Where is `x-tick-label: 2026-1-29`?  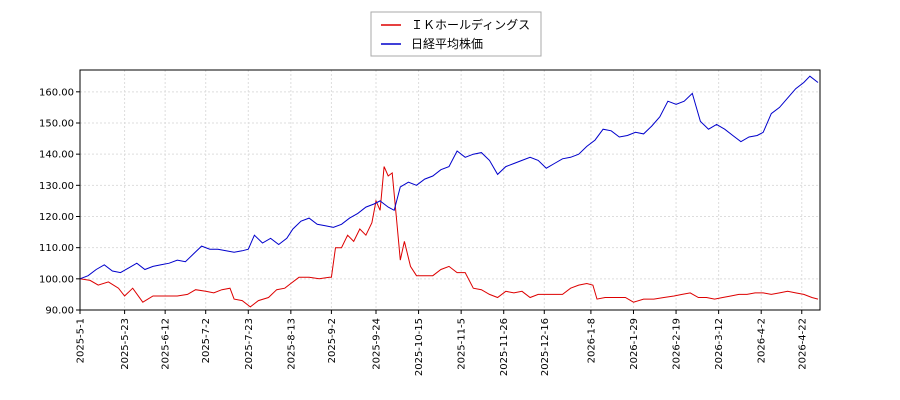
x-tick-label: 2026-1-29 is located at coordinates (634, 344).